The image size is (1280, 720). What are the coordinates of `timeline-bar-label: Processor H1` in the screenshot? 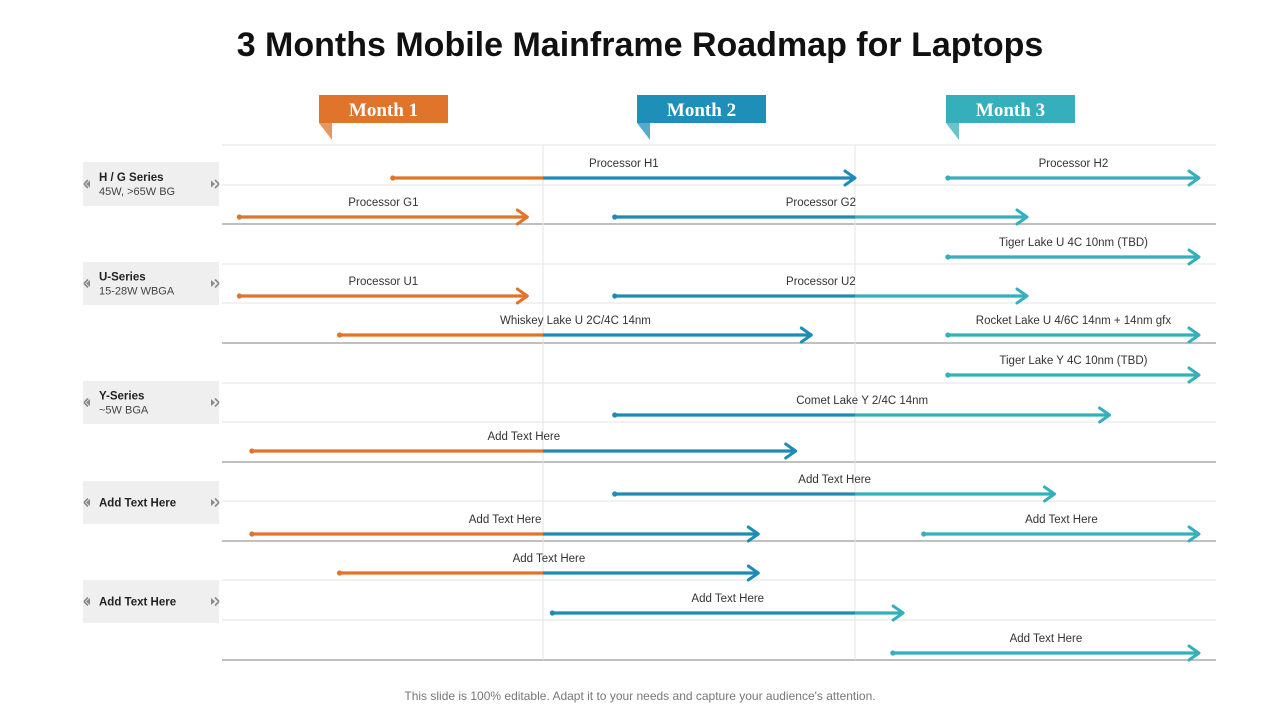 It's located at (624, 164).